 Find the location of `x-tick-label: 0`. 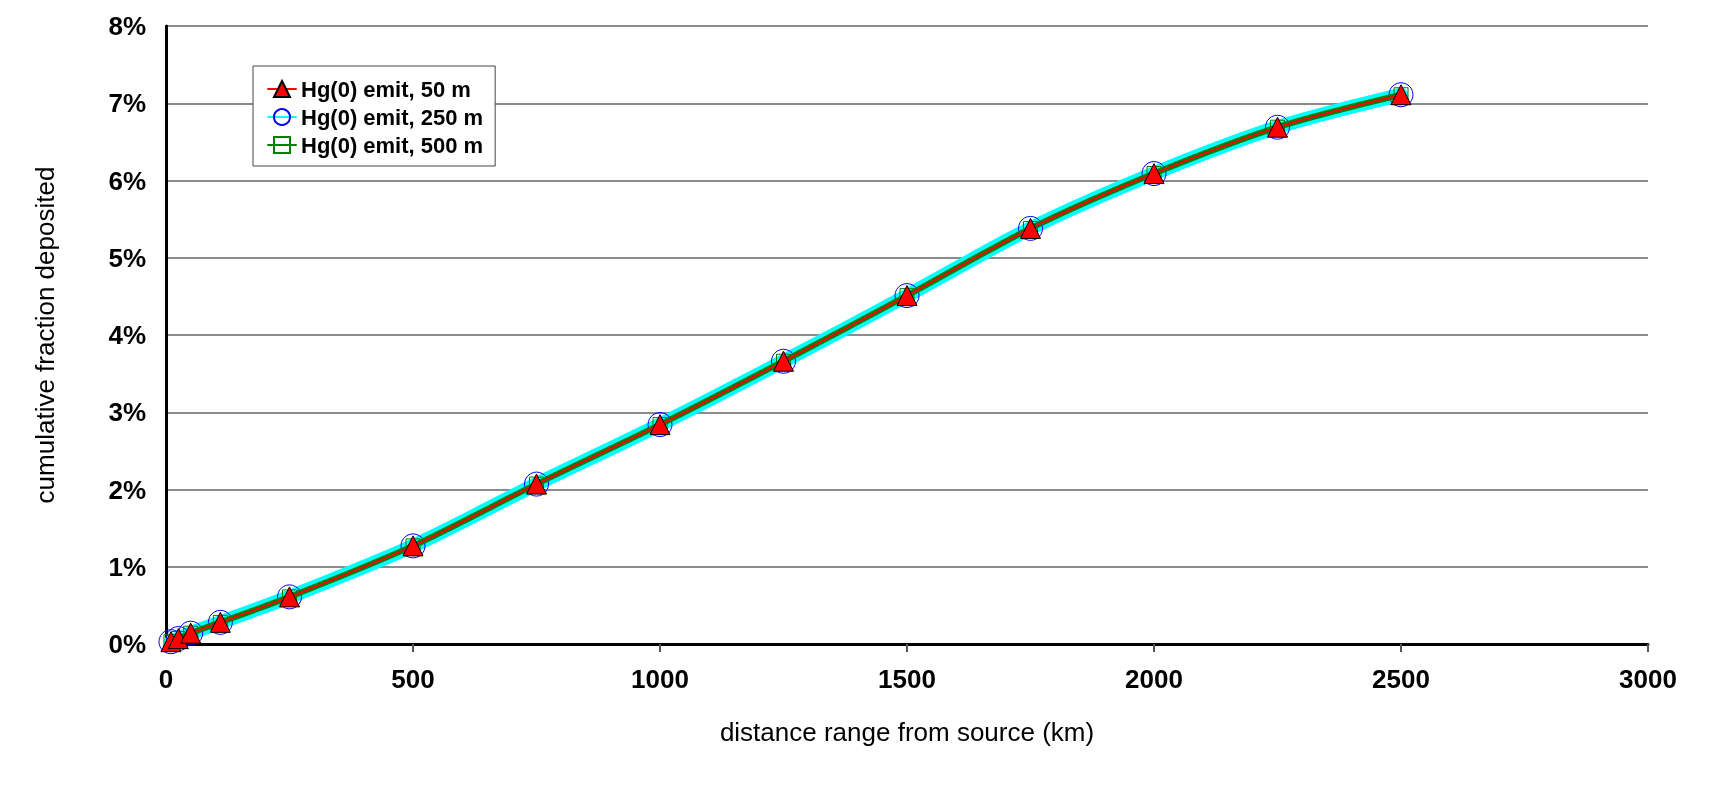

x-tick-label: 0 is located at coordinates (166, 679).